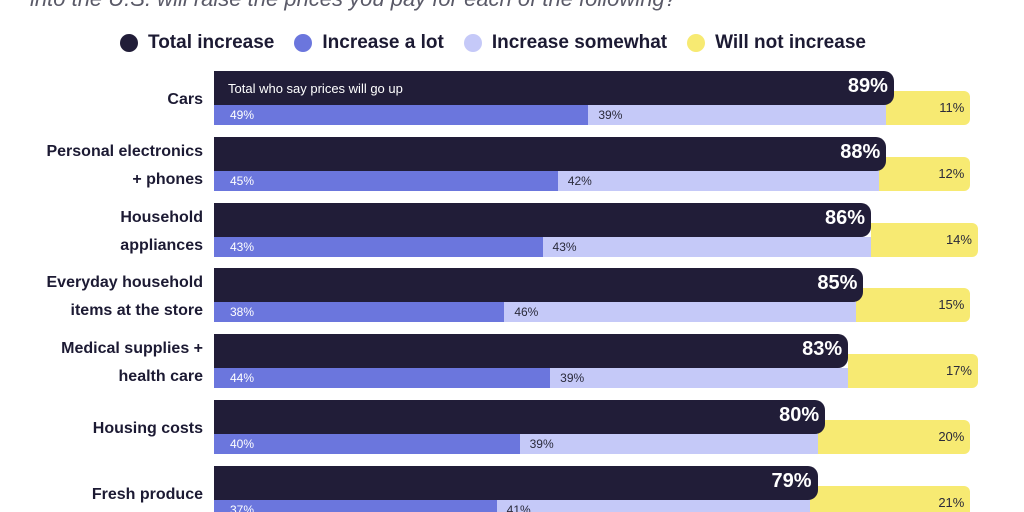 The width and height of the screenshot is (1024, 512). Describe the element at coordinates (359, 312) in the screenshot. I see `bar-increase-a-lot: 38%` at that location.